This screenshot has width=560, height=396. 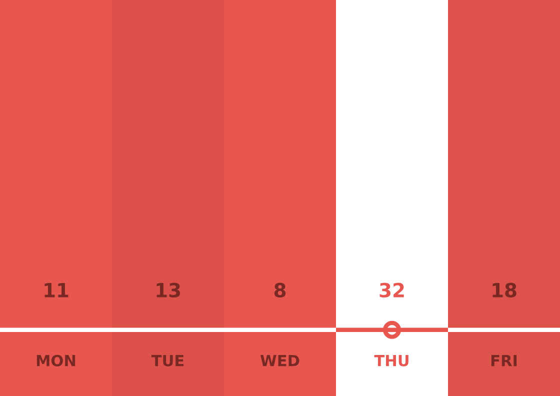 I want to click on data-label: 8, so click(x=280, y=290).